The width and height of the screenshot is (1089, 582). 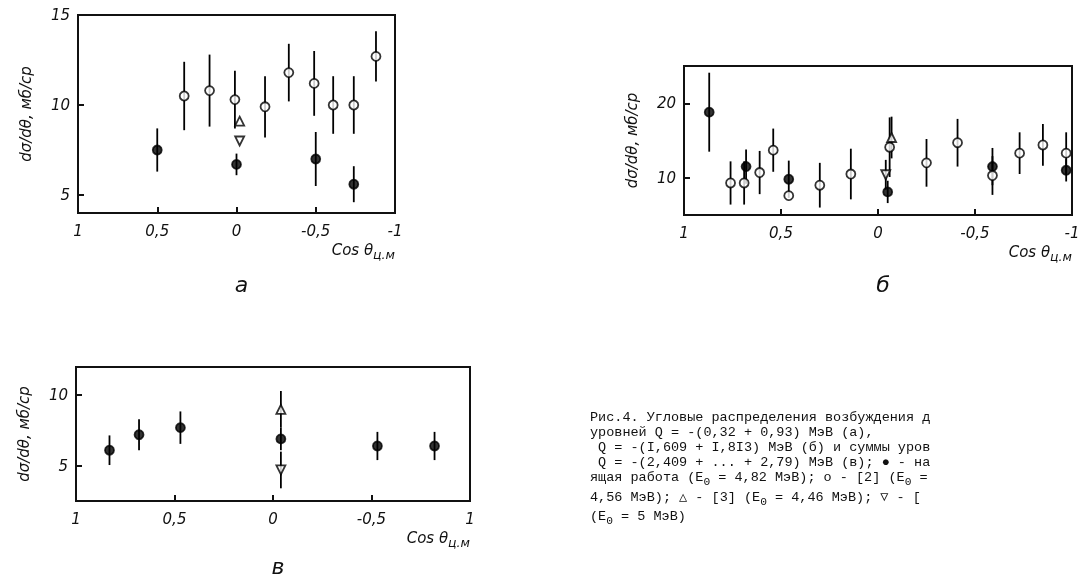 I want to click on text: Рис.4. Угловые распределения возбуждения д уровней Q = -(0,32 + 0,93) МэВ (а), Q = -(I,609 + I,8I3) МэВ (б) и суммы уров Q = -(2,409 + ... + 2,79) МэВ (в); ● - на ящая работа (E$_{0}$ = 4,82 МэВ); o - [2] (E$_{0}$ = 4,56 МэВ); △ - [3] (E$_{0}$ = 4,46 МэВ); ▽ - [ (E$_{0}$ = 5 МэВ), so click(x=760, y=469).